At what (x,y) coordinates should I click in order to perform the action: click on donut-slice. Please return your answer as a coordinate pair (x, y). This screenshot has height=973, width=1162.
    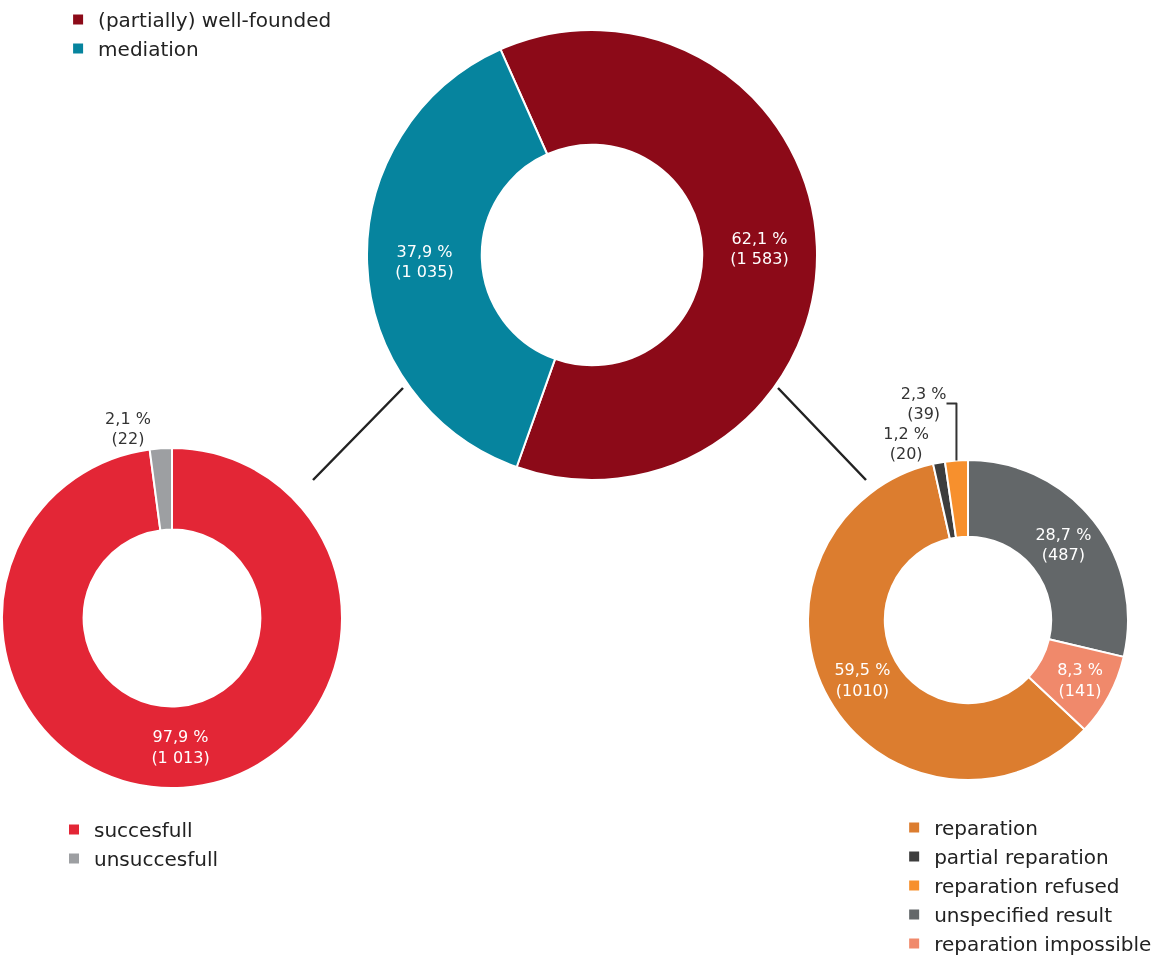
    Looking at the image, I should click on (172, 618).